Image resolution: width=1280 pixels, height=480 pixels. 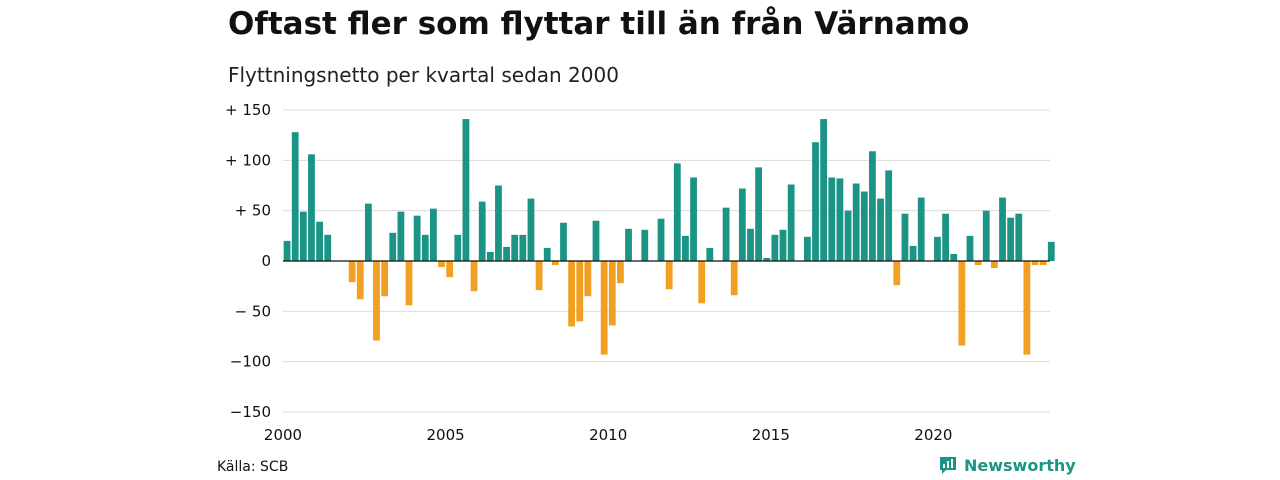 I want to click on source-note: Källa: SCB, so click(x=253, y=467).